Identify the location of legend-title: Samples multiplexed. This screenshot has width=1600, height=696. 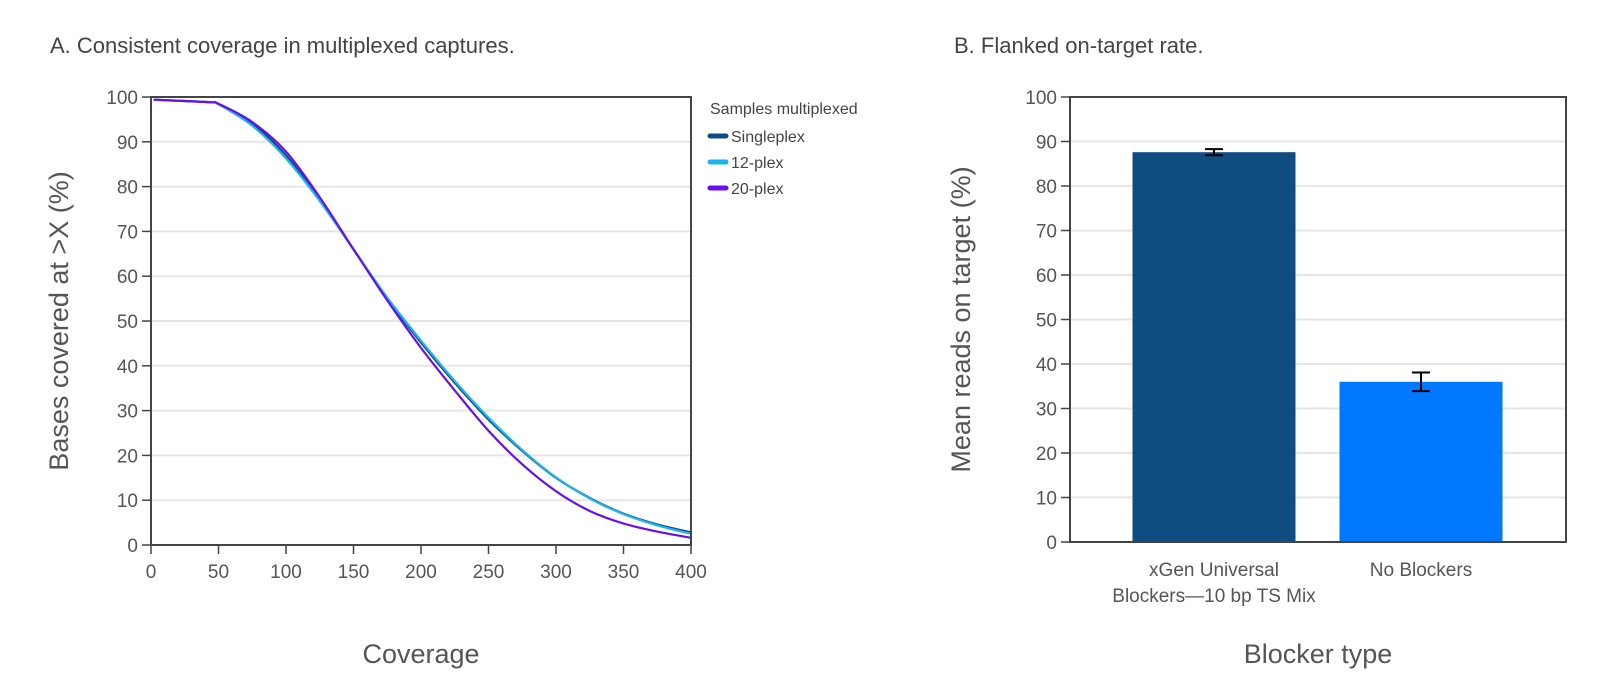
(784, 109).